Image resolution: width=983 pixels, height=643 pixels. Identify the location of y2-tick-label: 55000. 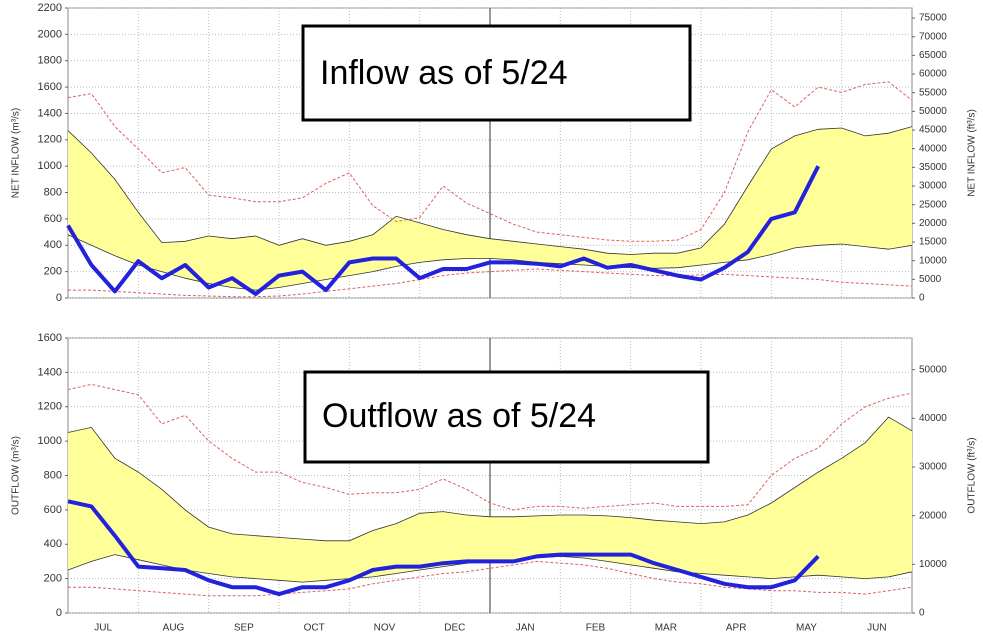
(933, 92).